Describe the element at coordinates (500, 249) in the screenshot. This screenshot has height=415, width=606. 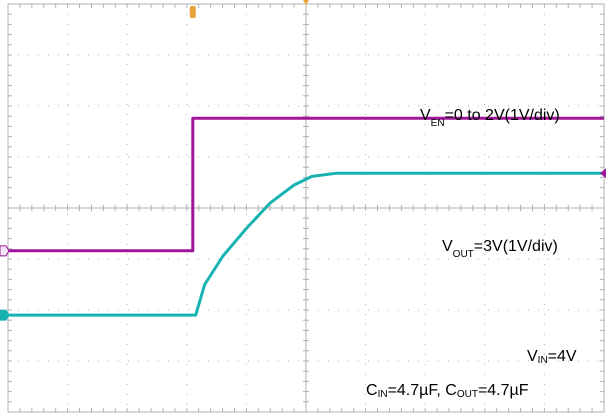
I see `vout-annotation: VOUT=3V(1V/div)` at that location.